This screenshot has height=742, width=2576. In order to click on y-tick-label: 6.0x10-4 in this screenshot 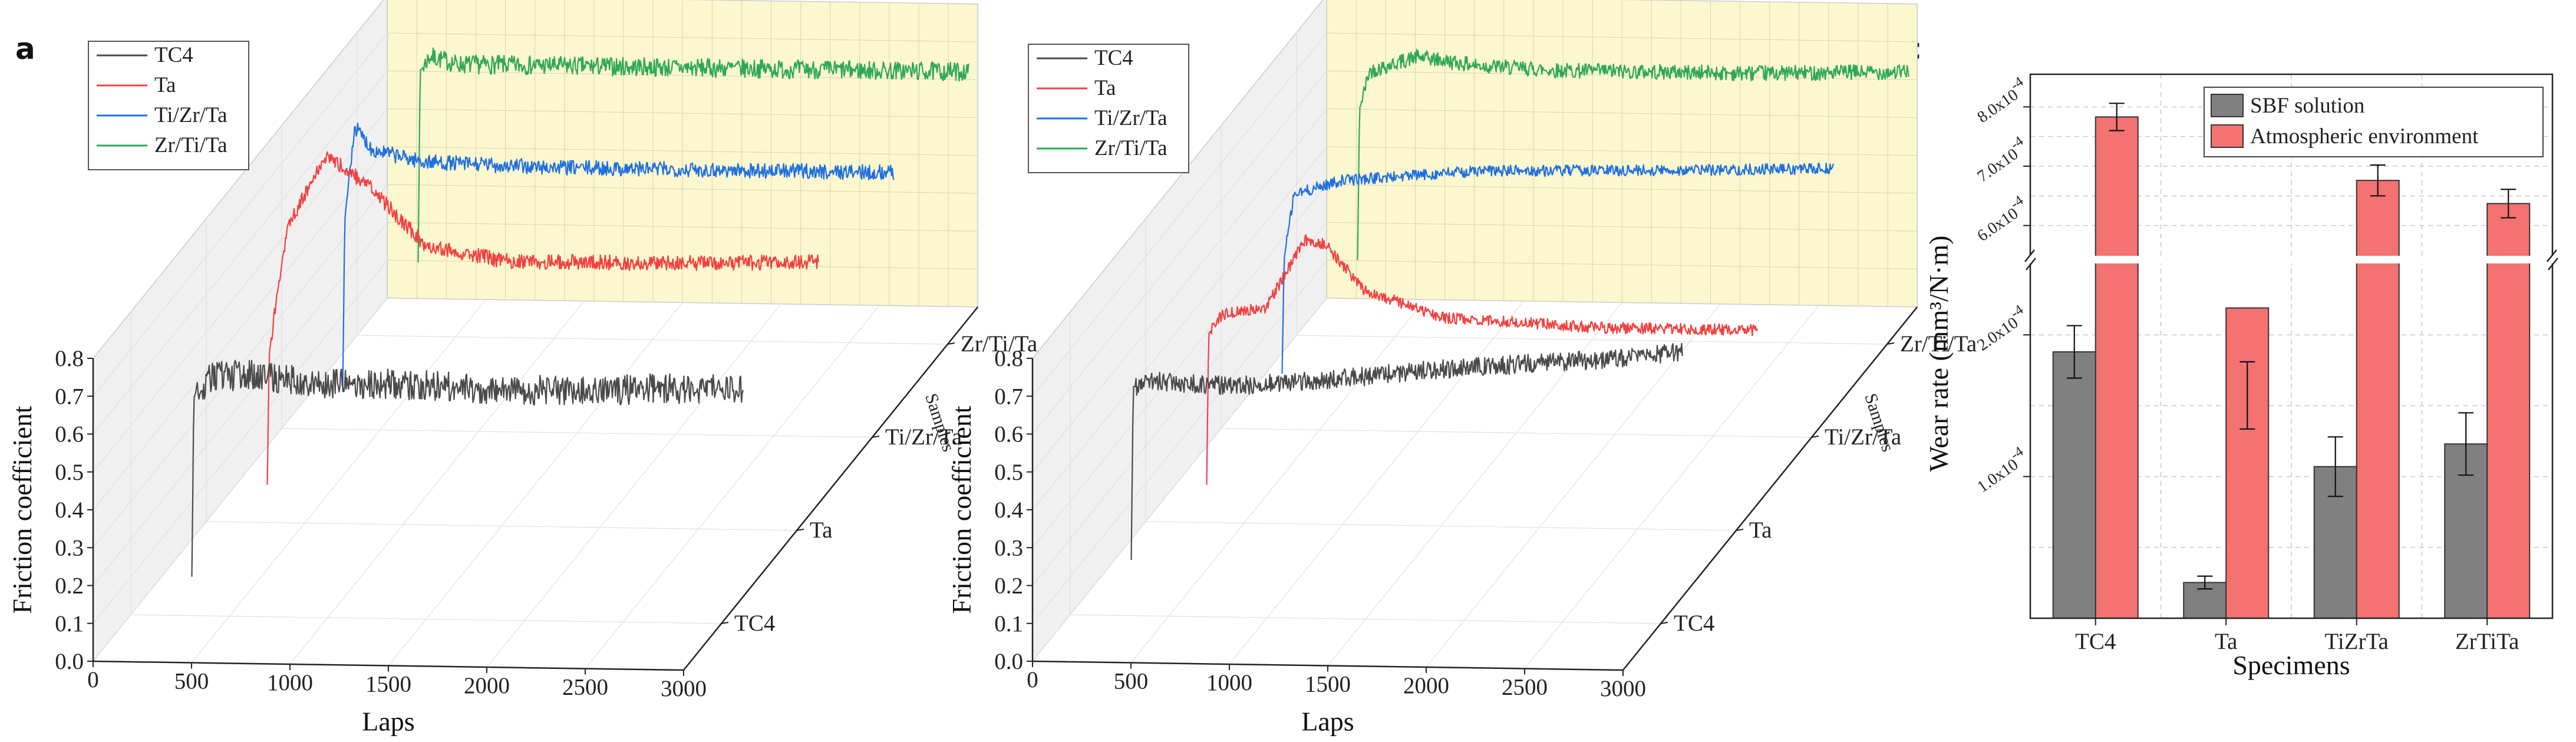, I will do `click(2001, 219)`.